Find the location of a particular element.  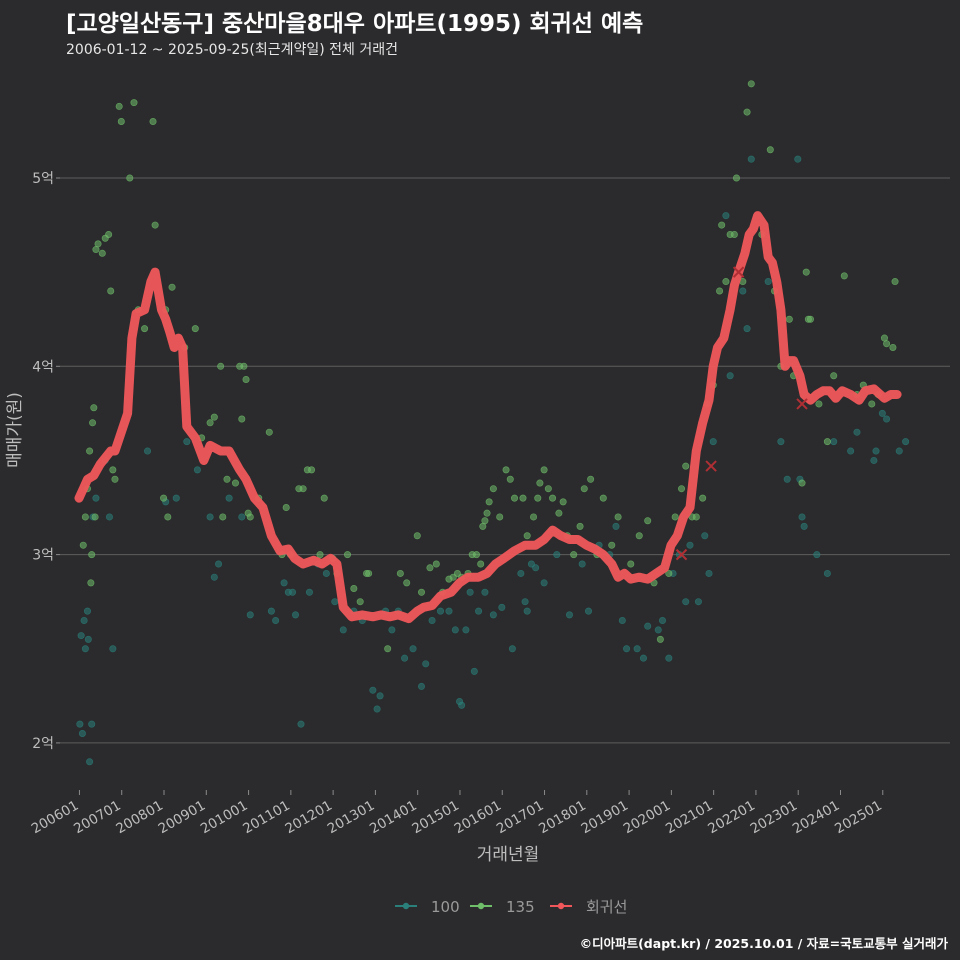

x-tick-label: 201101 is located at coordinates (266, 818).